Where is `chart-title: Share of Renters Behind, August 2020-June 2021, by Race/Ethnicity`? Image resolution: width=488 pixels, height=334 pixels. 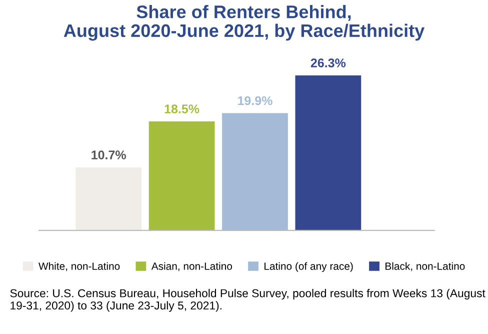 chart-title: Share of Renters Behind, August 2020-June 2021, by Race/Ethnicity is located at coordinates (244, 23).